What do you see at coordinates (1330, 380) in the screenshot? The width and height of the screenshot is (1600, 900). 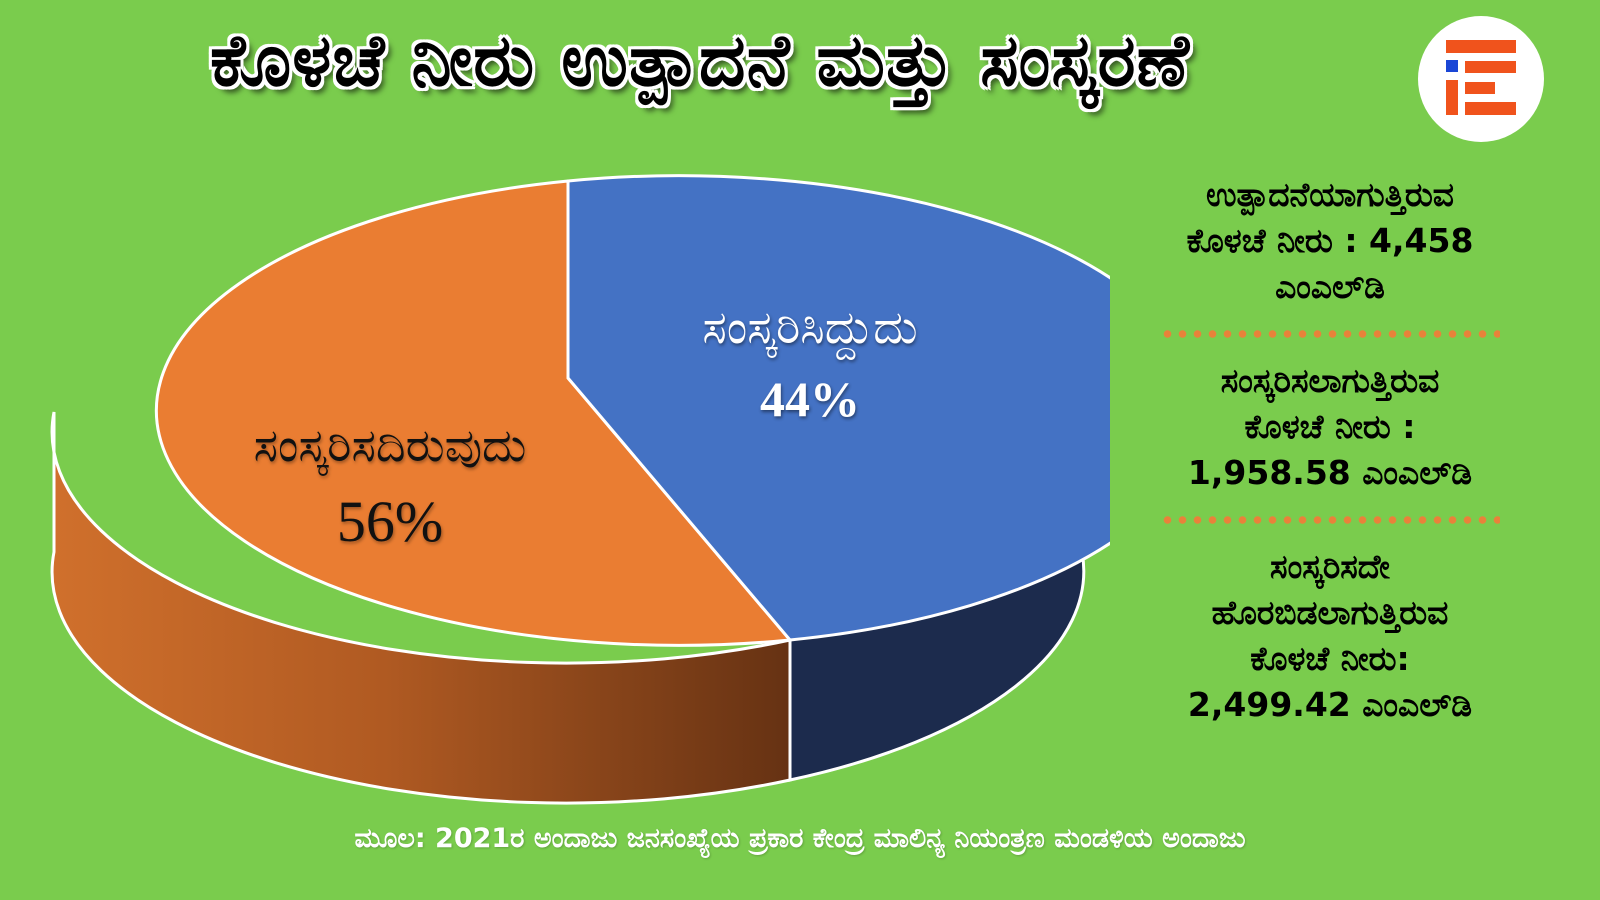 I see `stat-treated-line1: ಸಂಸ್ಕರಿಸಲಾಗುತ್ತಿರುವ` at bounding box center [1330, 380].